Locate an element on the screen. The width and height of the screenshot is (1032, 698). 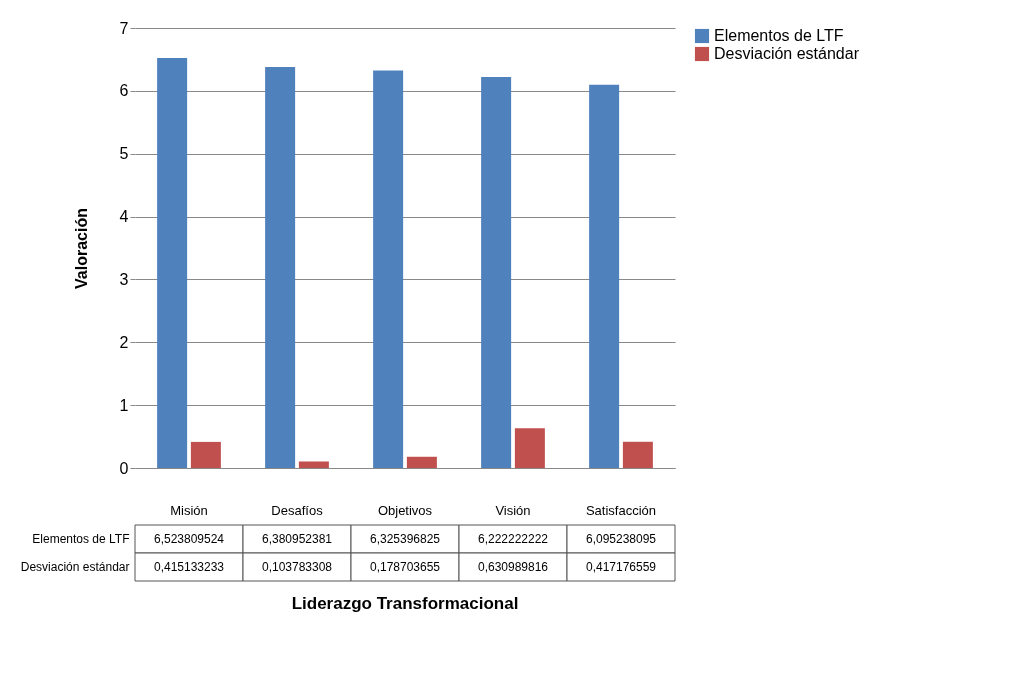
data-label: 0,415133233 is located at coordinates (189, 567).